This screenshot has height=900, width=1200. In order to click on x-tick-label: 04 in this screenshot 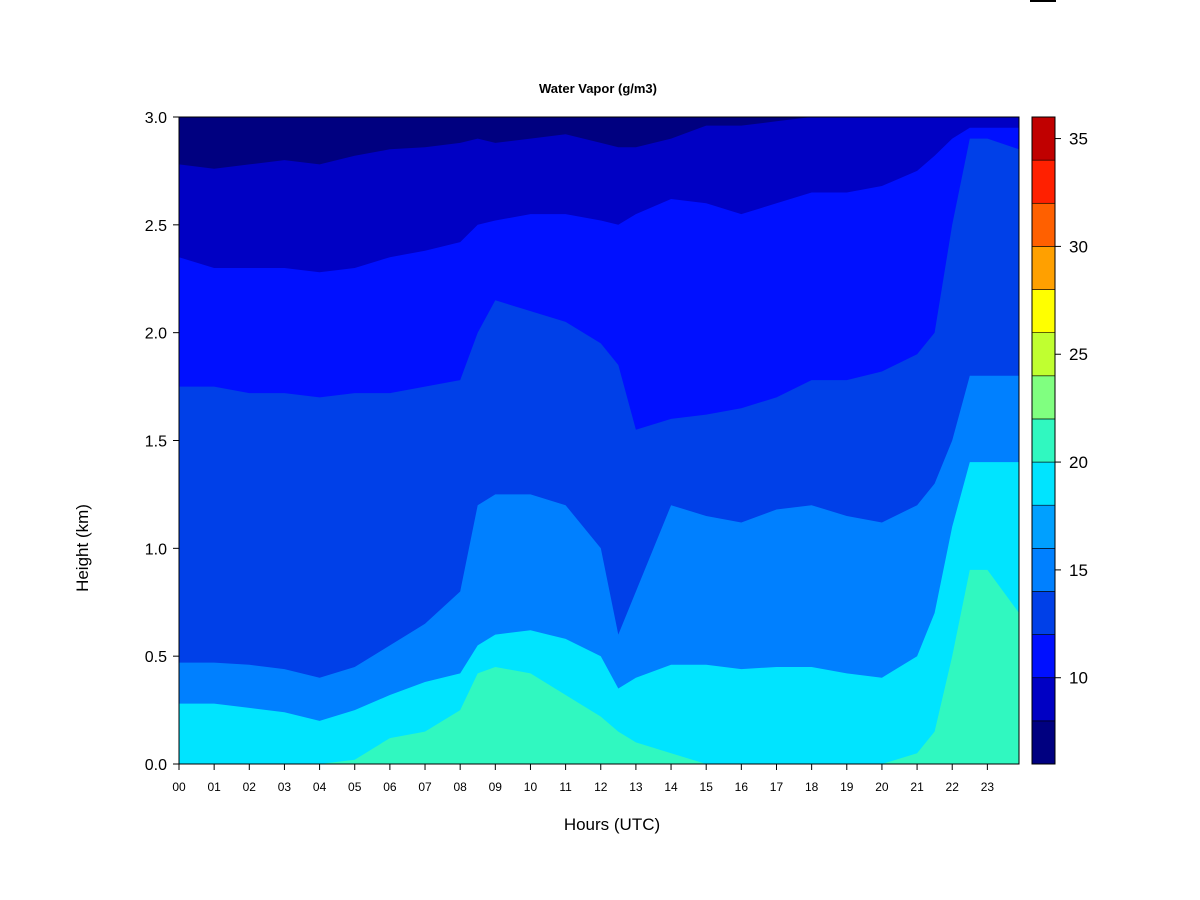, I will do `click(320, 787)`.